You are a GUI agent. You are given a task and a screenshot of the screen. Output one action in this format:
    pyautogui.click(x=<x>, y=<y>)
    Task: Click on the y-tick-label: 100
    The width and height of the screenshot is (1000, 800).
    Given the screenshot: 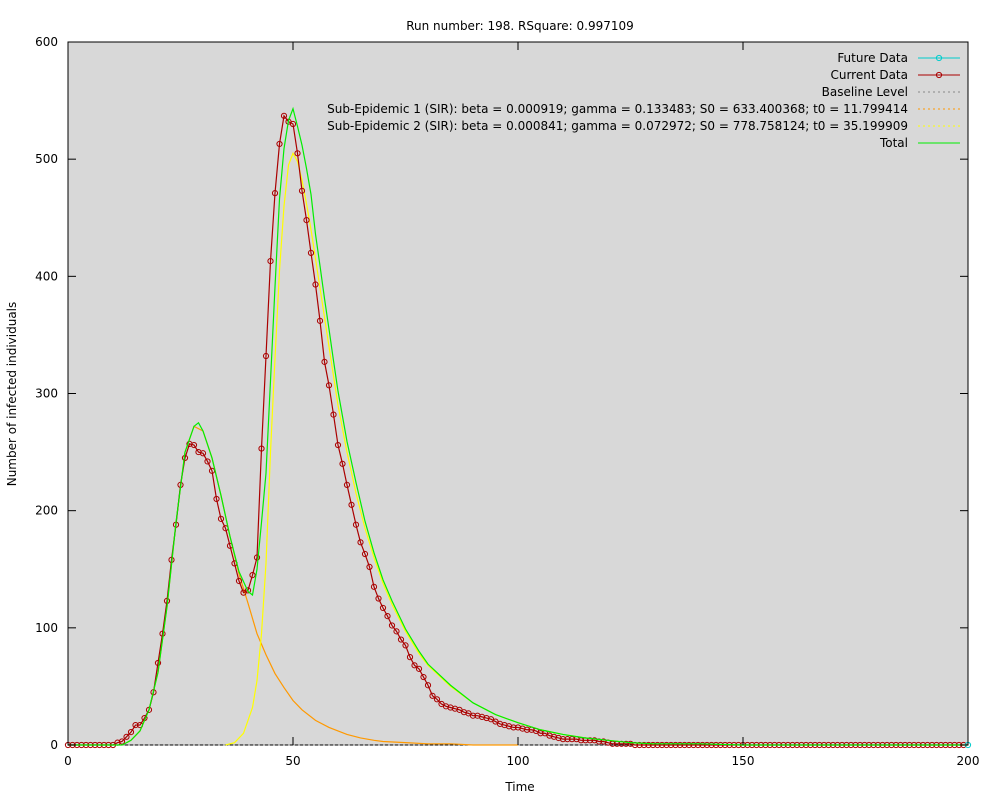 What is the action you would take?
    pyautogui.click(x=46, y=628)
    